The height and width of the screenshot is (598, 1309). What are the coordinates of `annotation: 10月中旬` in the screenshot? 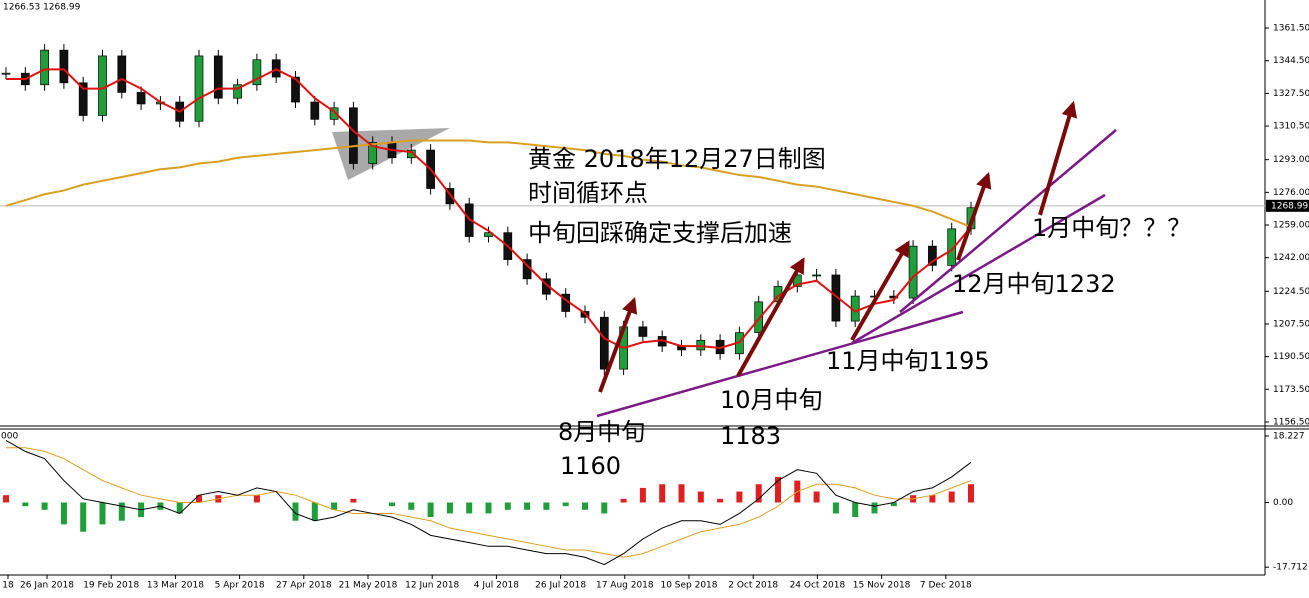 It's located at (771, 400).